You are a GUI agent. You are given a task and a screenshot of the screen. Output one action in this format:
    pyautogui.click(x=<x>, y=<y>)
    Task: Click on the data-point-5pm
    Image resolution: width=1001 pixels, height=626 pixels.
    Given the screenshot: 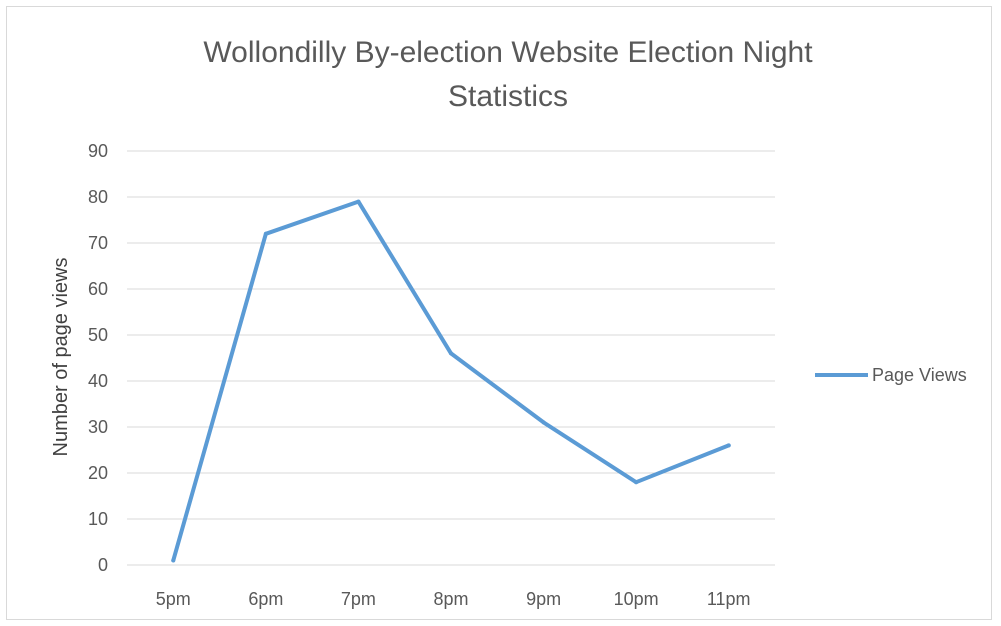 What is the action you would take?
    pyautogui.click(x=173, y=560)
    